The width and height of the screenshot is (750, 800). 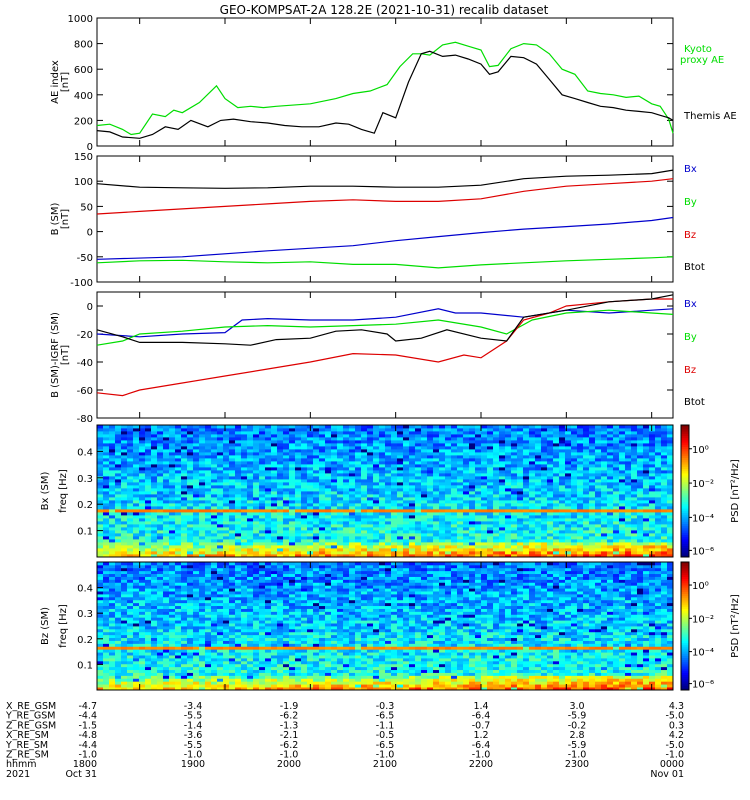 What do you see at coordinates (685, 527) in the screenshot?
I see `colorbar-segment` at bounding box center [685, 527].